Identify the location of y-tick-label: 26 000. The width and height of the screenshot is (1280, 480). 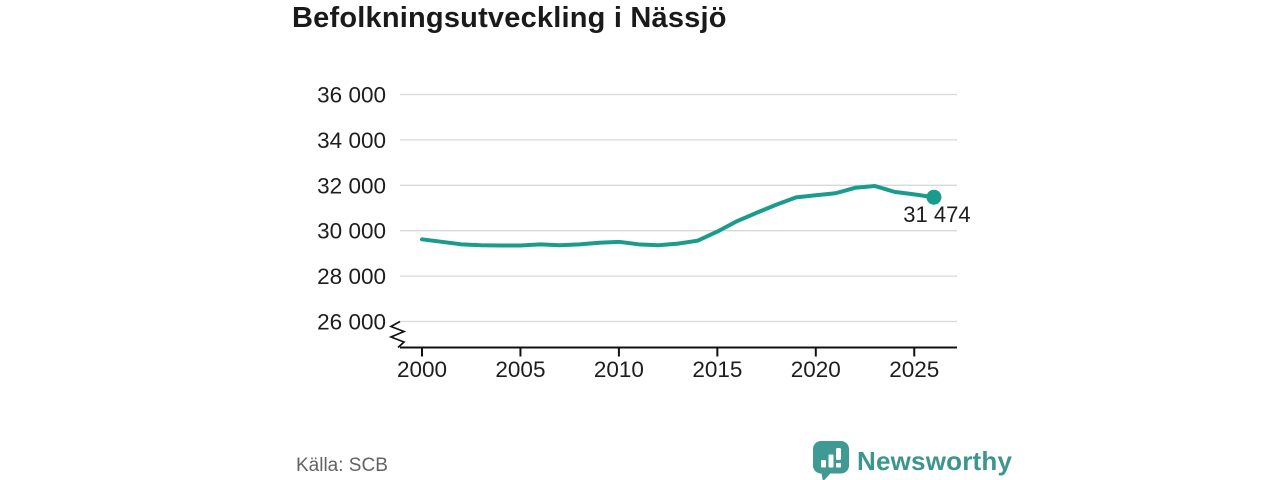
(351, 322).